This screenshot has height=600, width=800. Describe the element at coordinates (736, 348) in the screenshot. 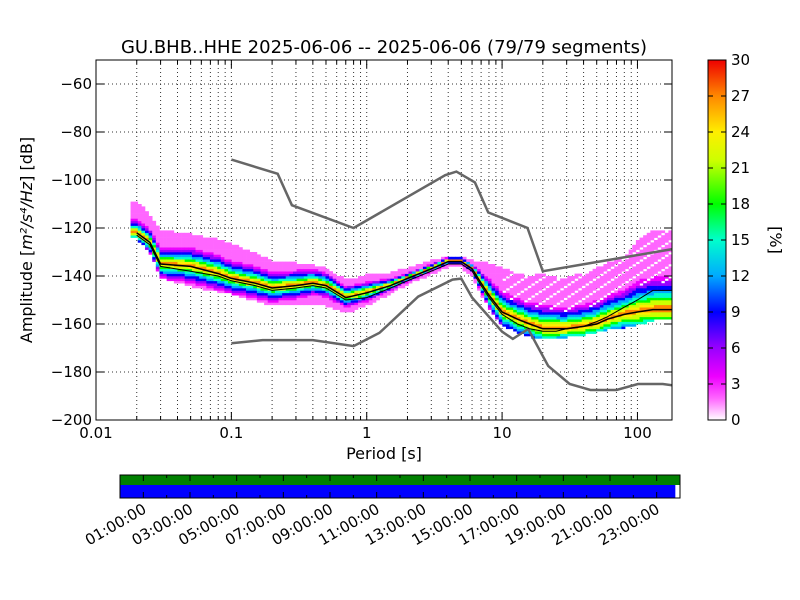

I see `colorbar-tick-label: 6` at that location.